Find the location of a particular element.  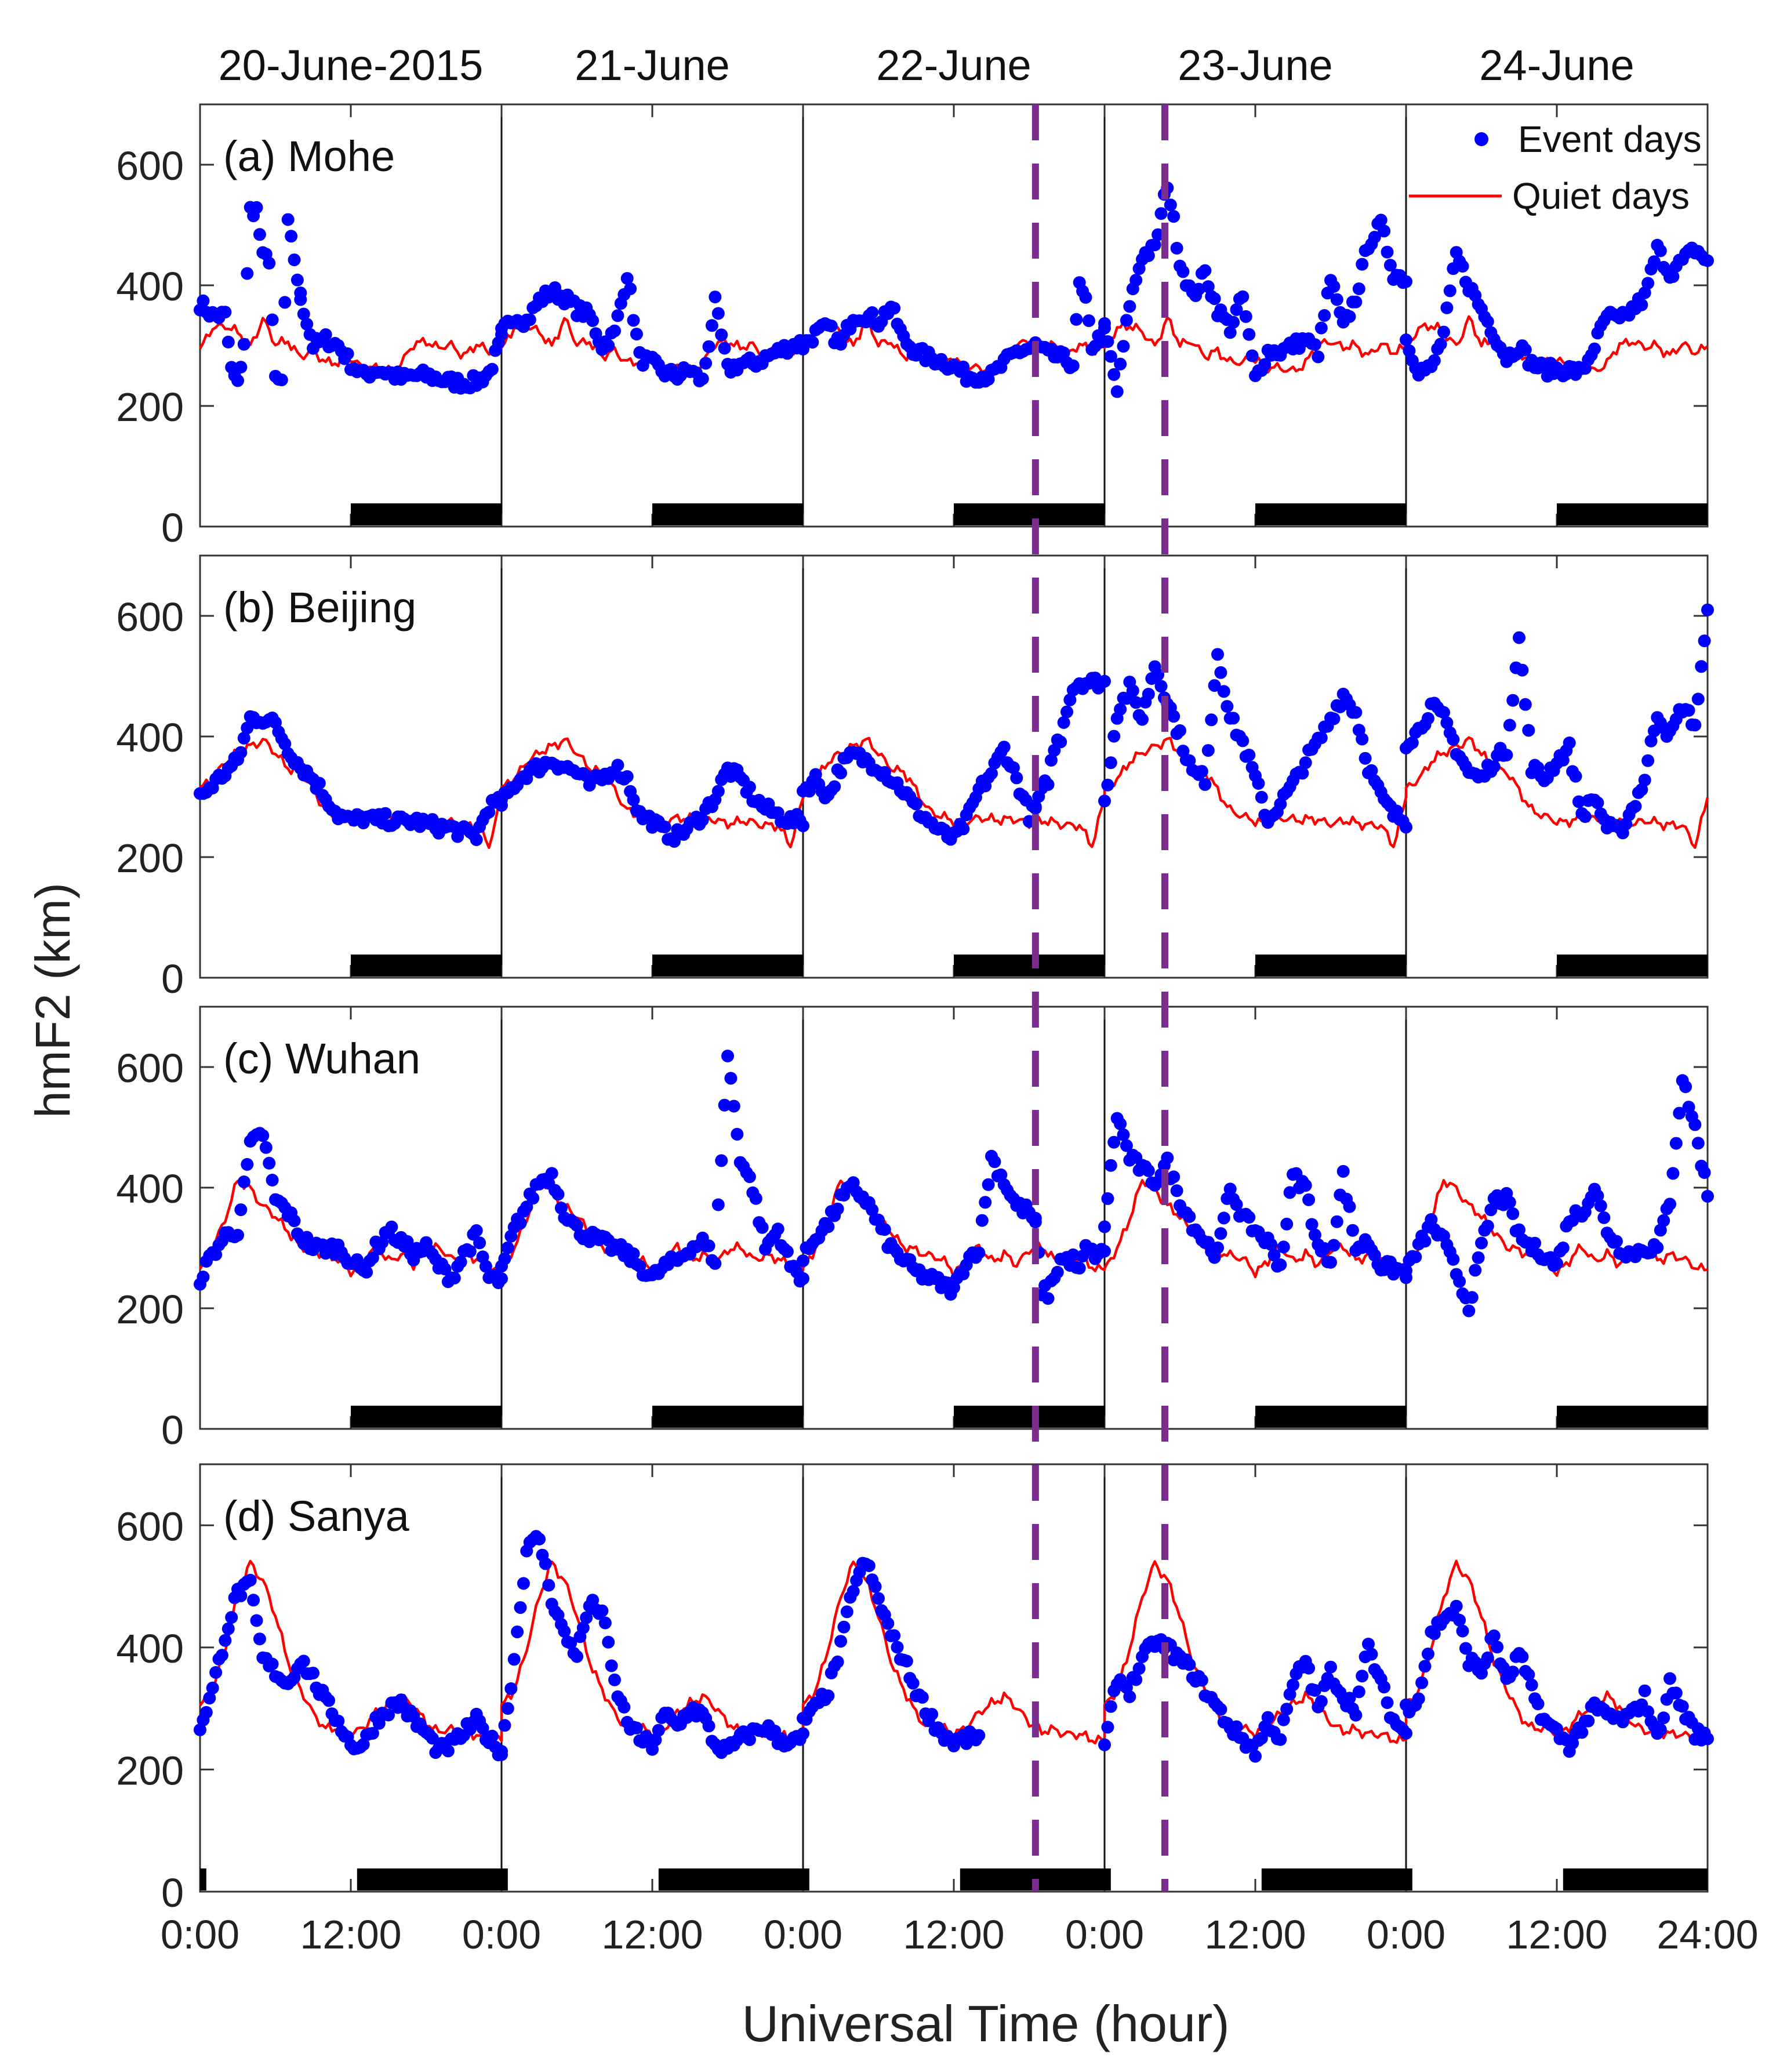

y-tick-label: 400 is located at coordinates (150, 286).